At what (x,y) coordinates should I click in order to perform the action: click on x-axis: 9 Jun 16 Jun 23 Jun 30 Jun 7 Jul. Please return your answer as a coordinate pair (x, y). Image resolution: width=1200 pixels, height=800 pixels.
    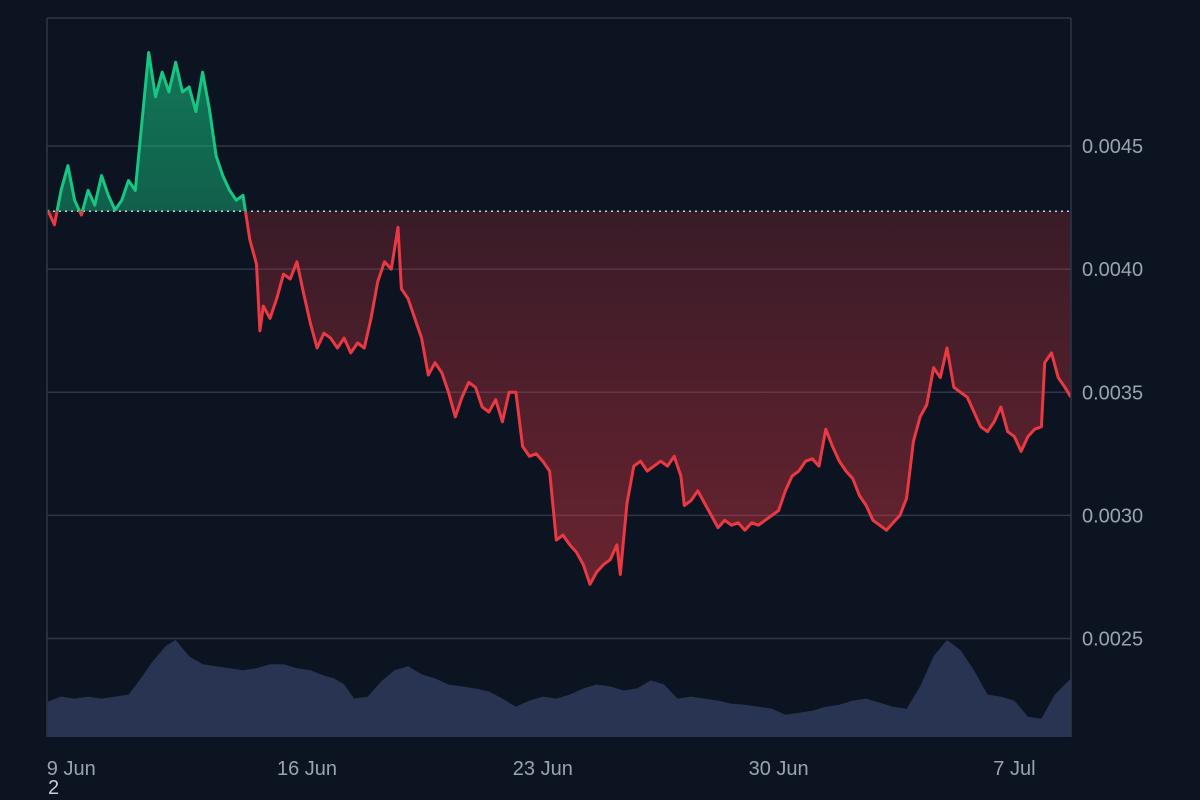
    Looking at the image, I should click on (541, 769).